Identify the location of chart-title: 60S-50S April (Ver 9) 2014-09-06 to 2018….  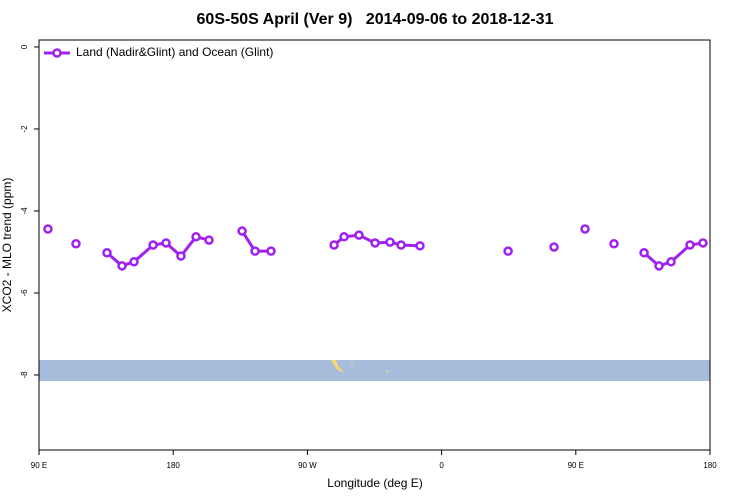
(375, 19).